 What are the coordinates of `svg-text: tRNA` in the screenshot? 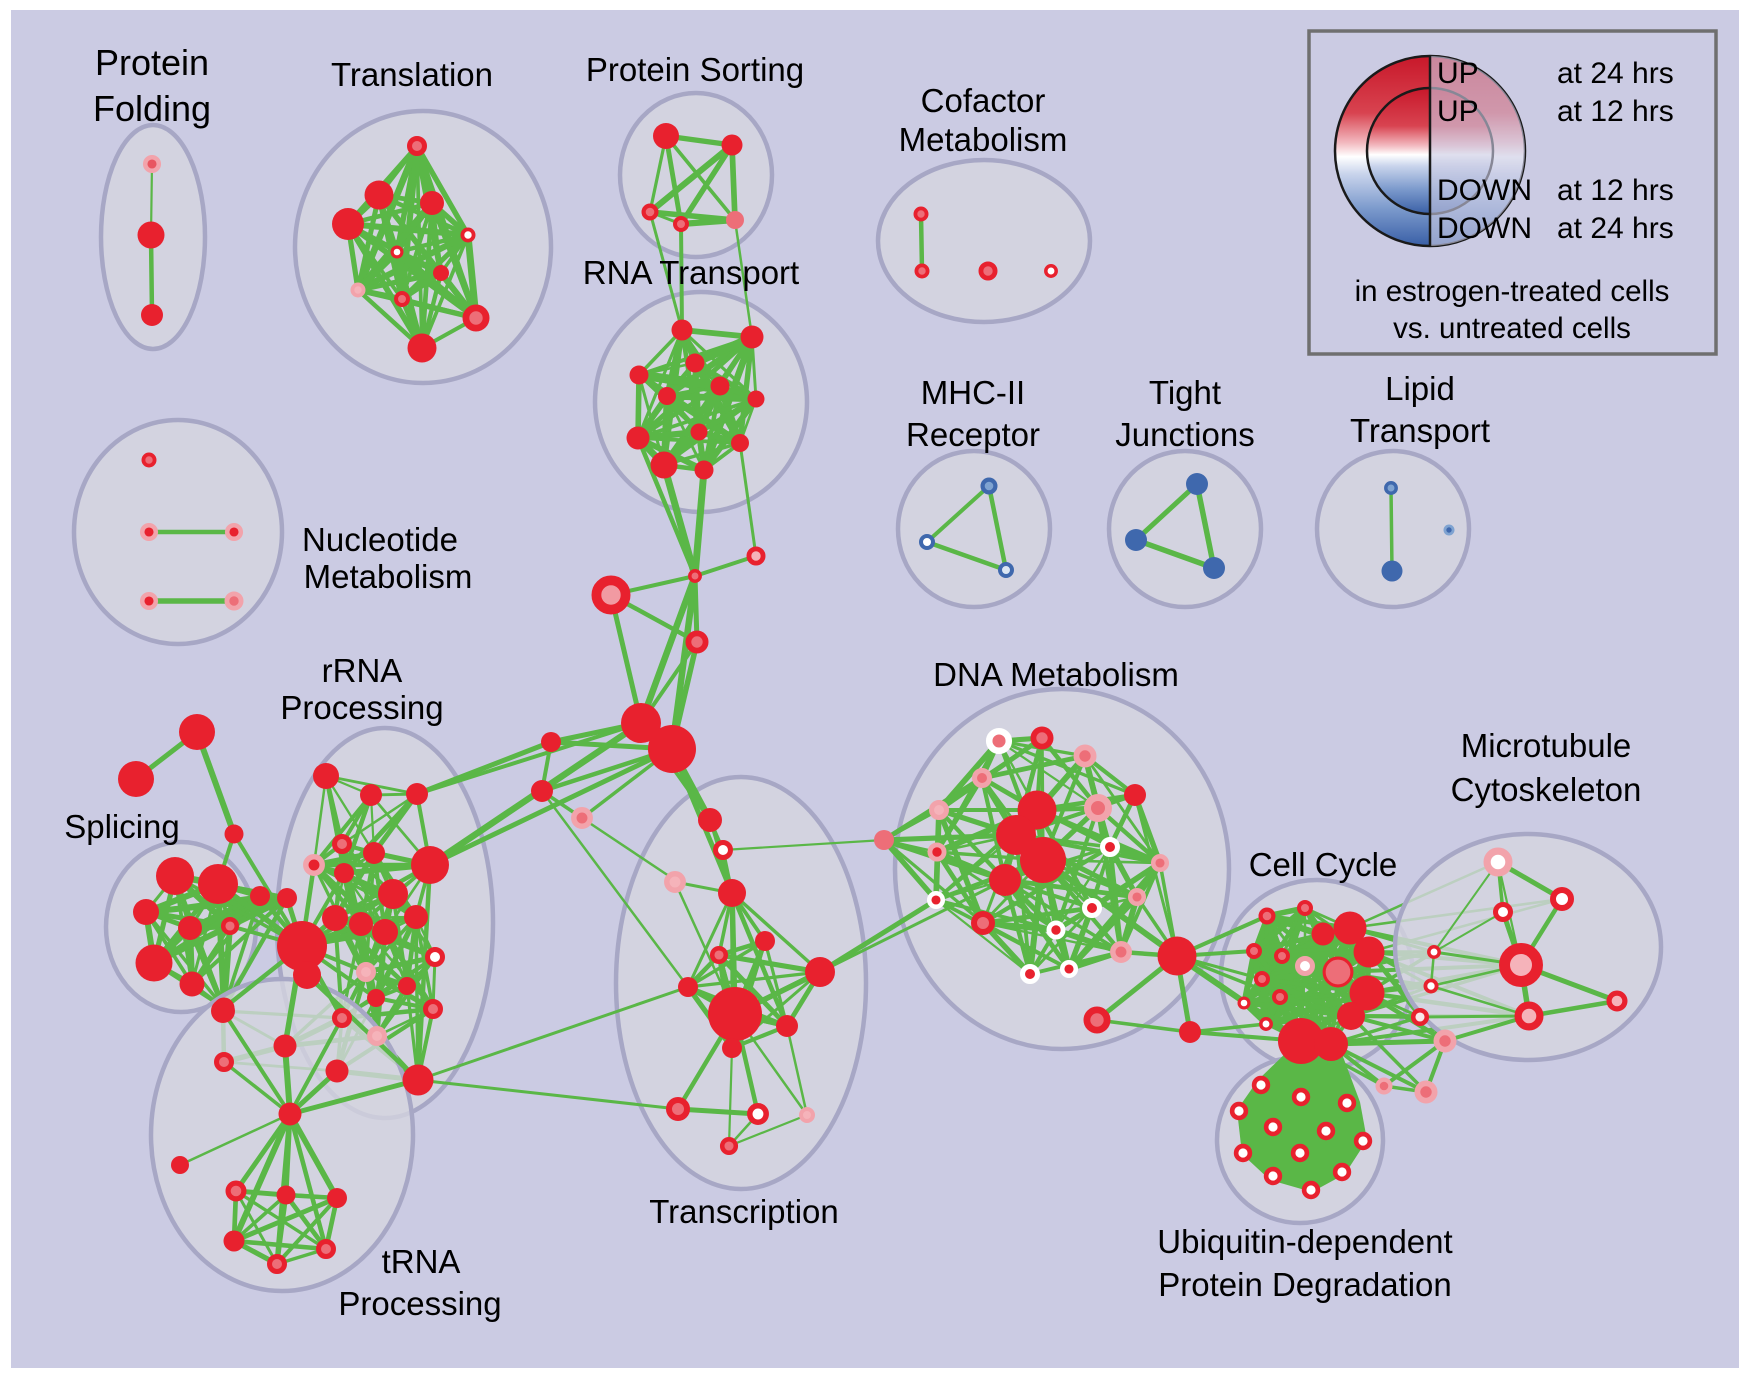 It's located at (421, 1261).